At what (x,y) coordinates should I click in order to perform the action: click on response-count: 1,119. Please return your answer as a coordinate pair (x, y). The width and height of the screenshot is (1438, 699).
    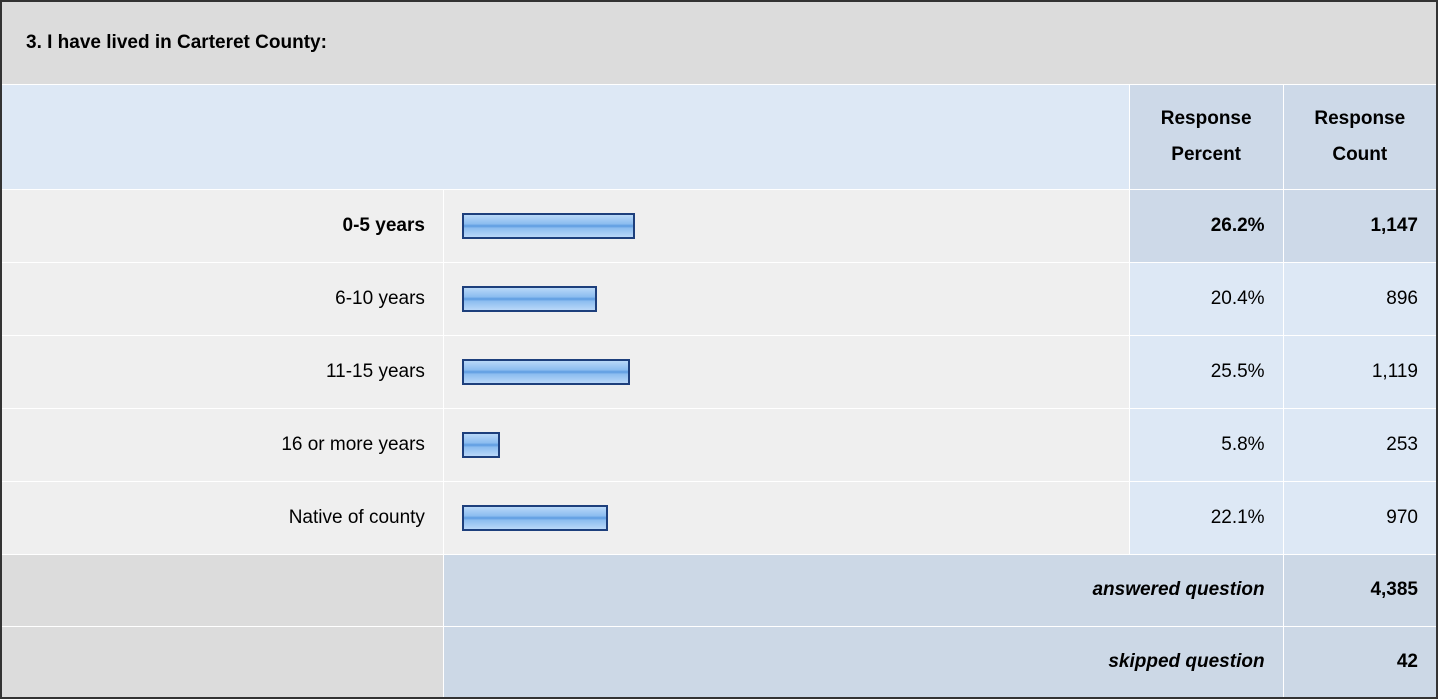
    Looking at the image, I should click on (1360, 371).